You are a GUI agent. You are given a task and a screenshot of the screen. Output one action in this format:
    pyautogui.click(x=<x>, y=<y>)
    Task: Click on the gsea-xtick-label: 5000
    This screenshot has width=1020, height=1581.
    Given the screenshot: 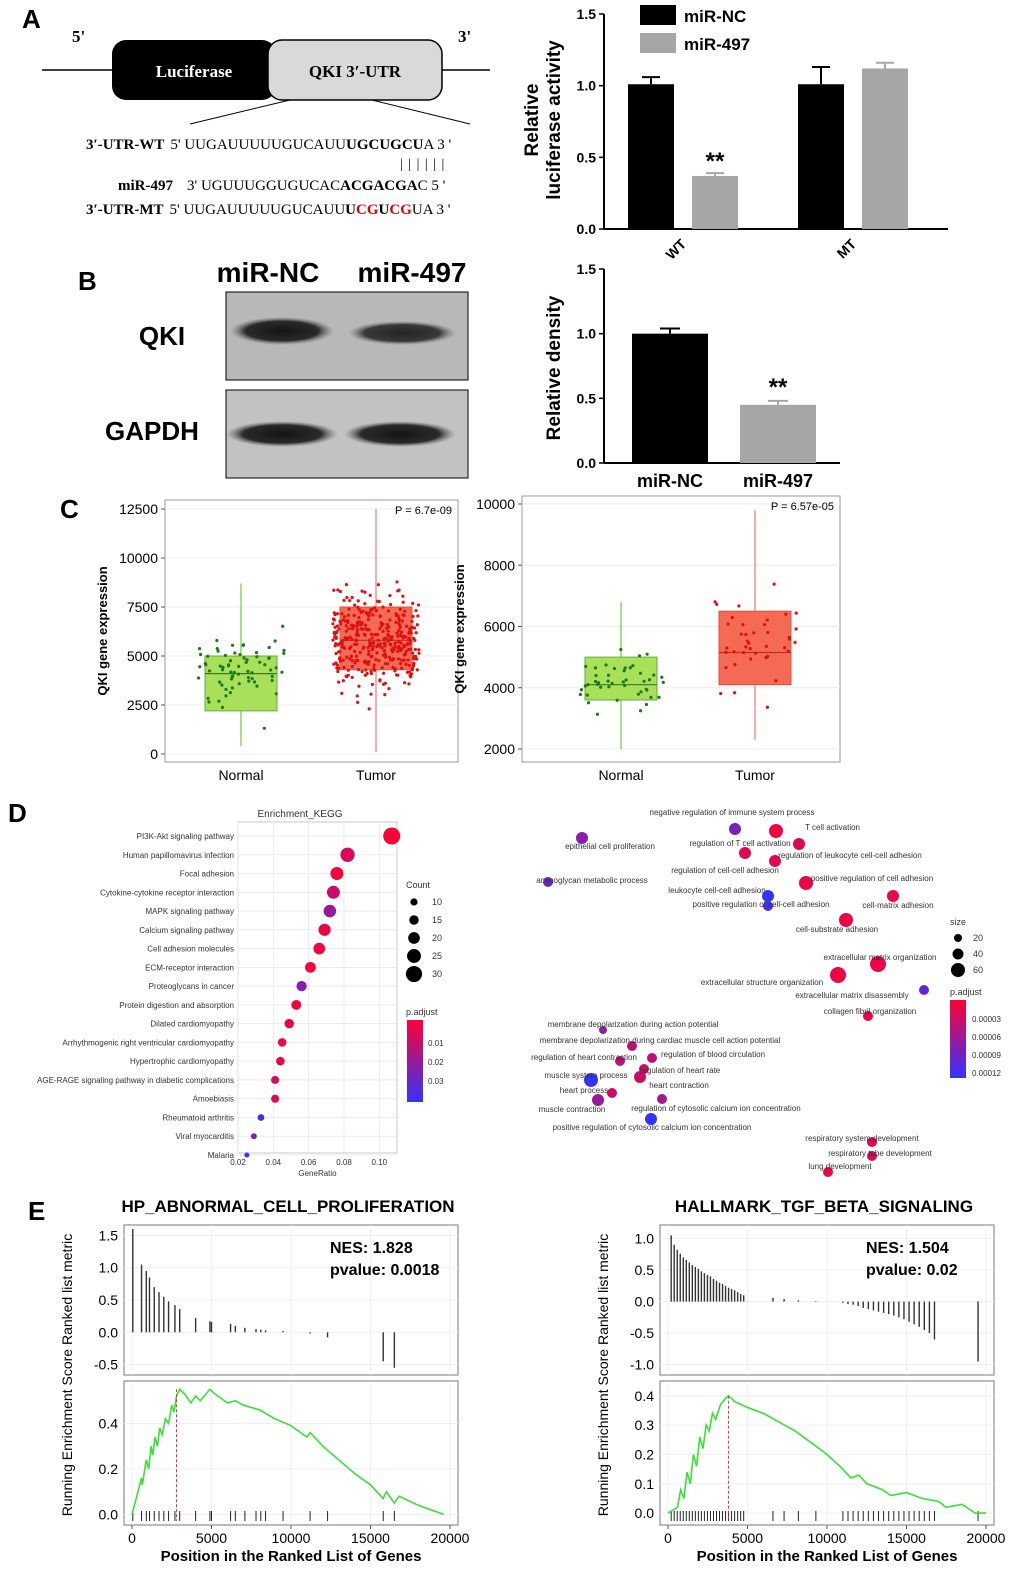 What is the action you would take?
    pyautogui.click(x=211, y=1538)
    